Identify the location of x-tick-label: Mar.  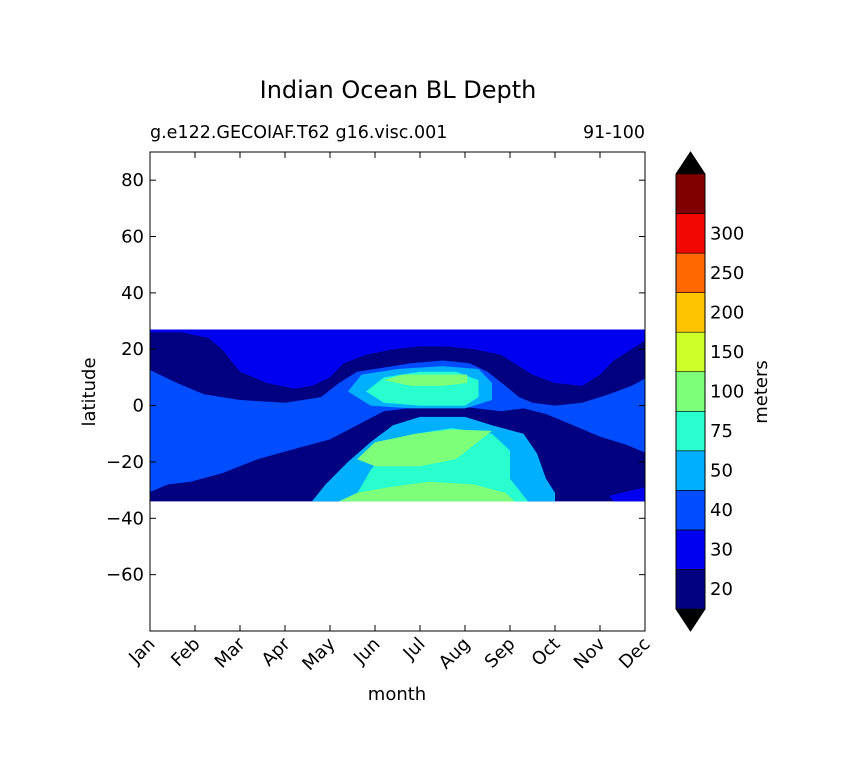
(230, 652).